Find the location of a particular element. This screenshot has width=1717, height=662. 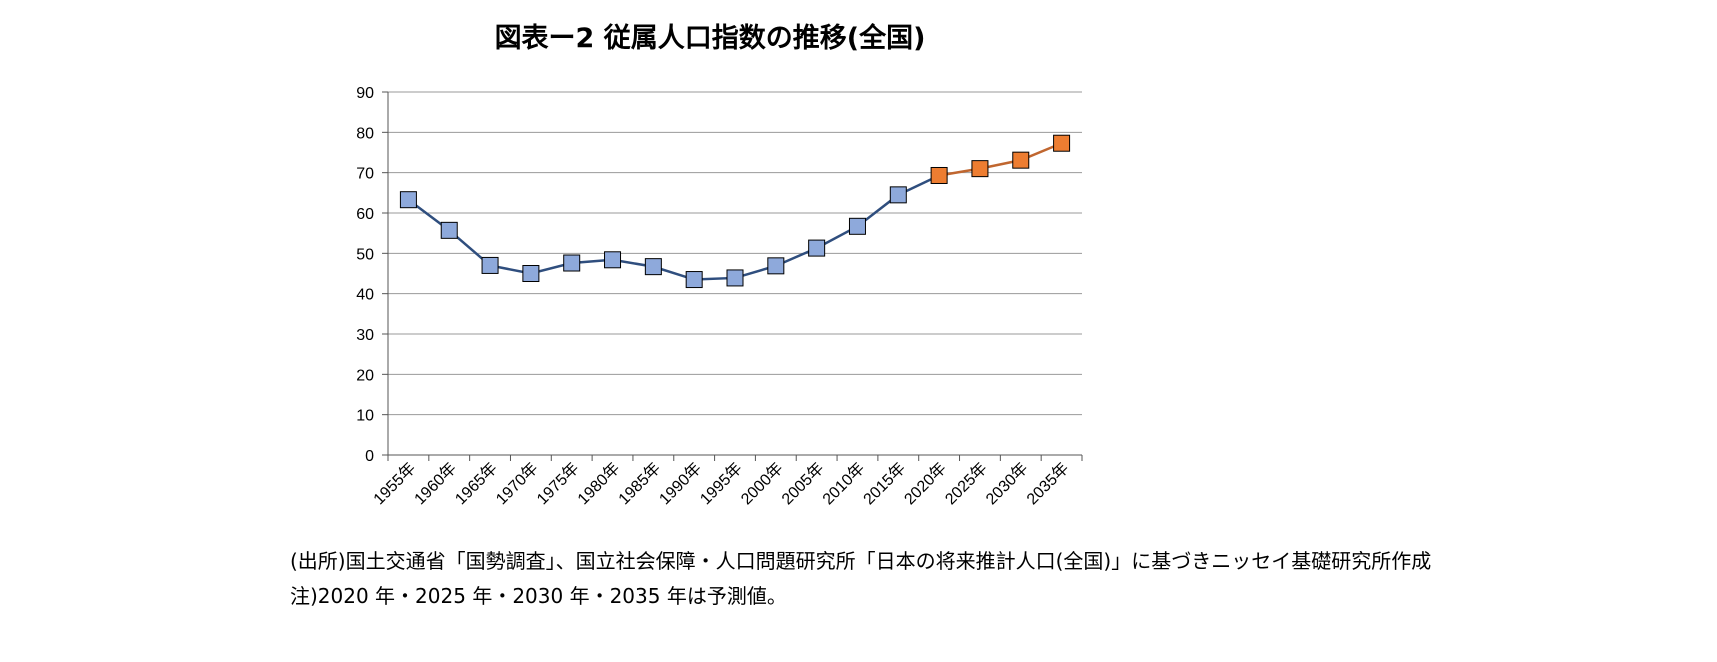

x-tick-label: 2010年 is located at coordinates (843, 483).